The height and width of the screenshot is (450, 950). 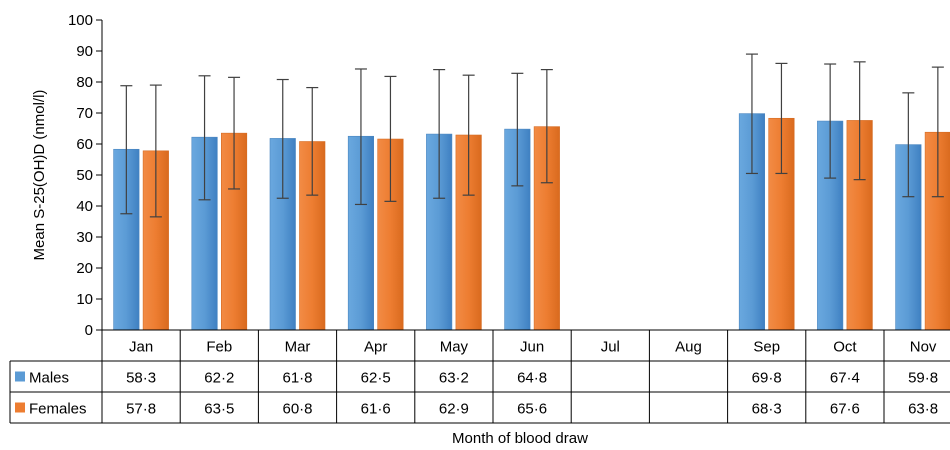 What do you see at coordinates (84, 82) in the screenshot?
I see `y-tick-label: 80` at bounding box center [84, 82].